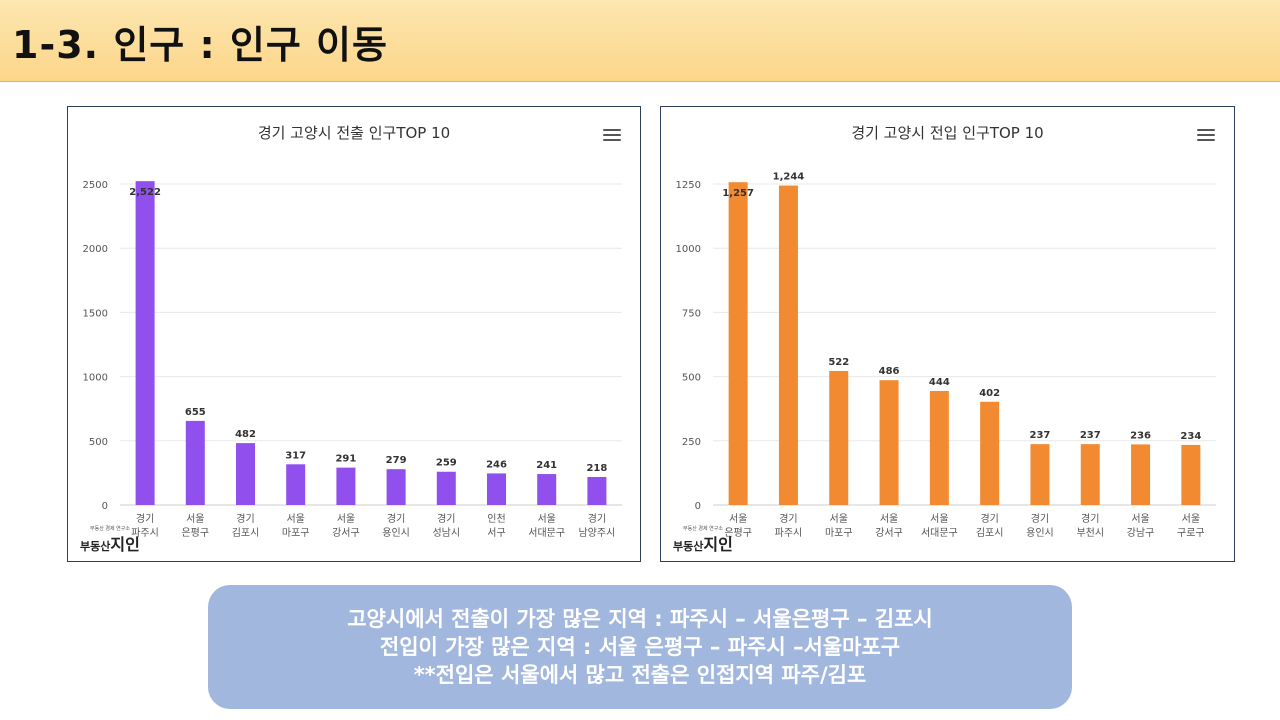 The height and width of the screenshot is (720, 1280). I want to click on x-tick-label: 파주시, so click(145, 533).